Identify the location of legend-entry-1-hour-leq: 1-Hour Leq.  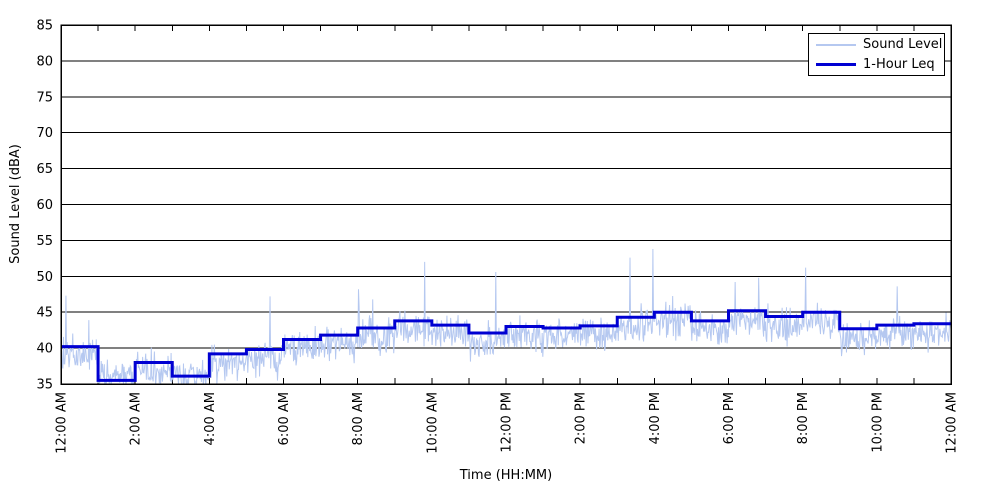
(880, 64).